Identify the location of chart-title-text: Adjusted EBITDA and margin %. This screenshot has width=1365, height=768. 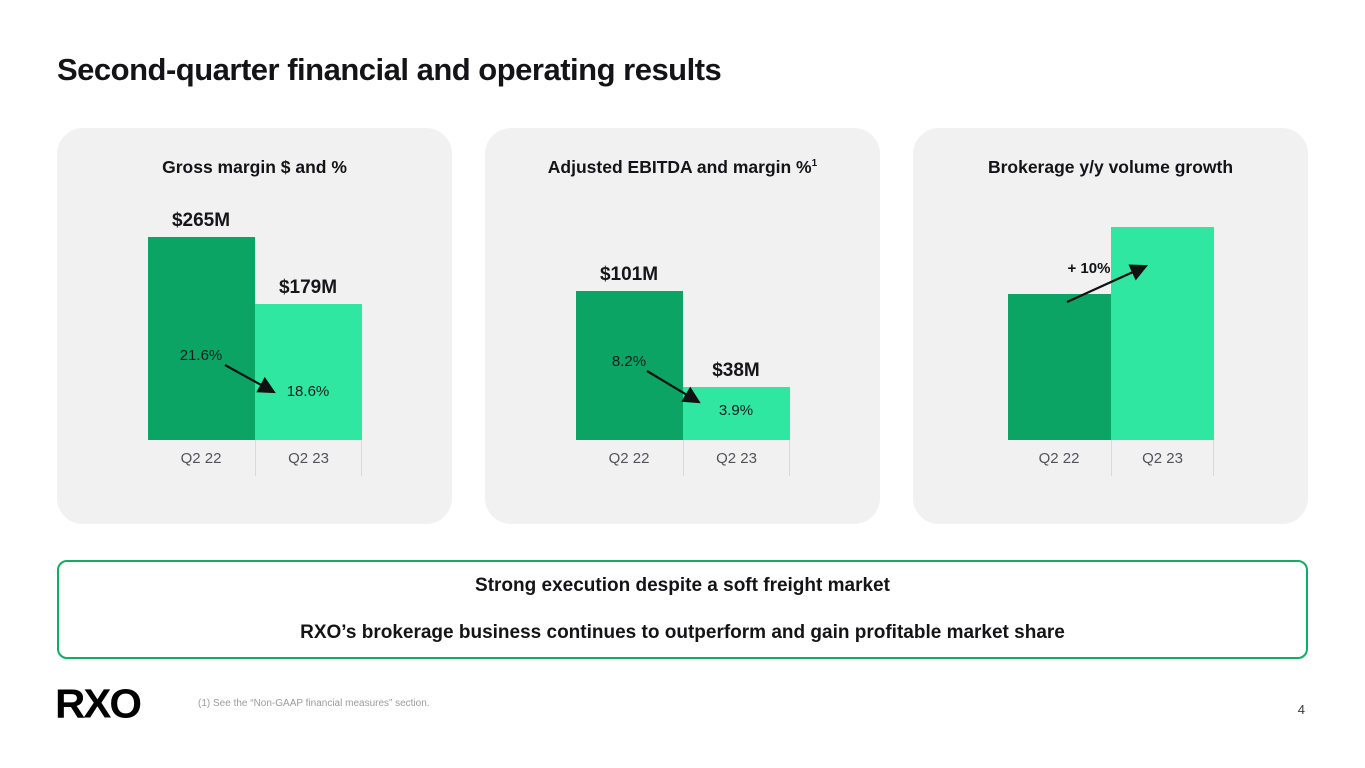
(679, 167).